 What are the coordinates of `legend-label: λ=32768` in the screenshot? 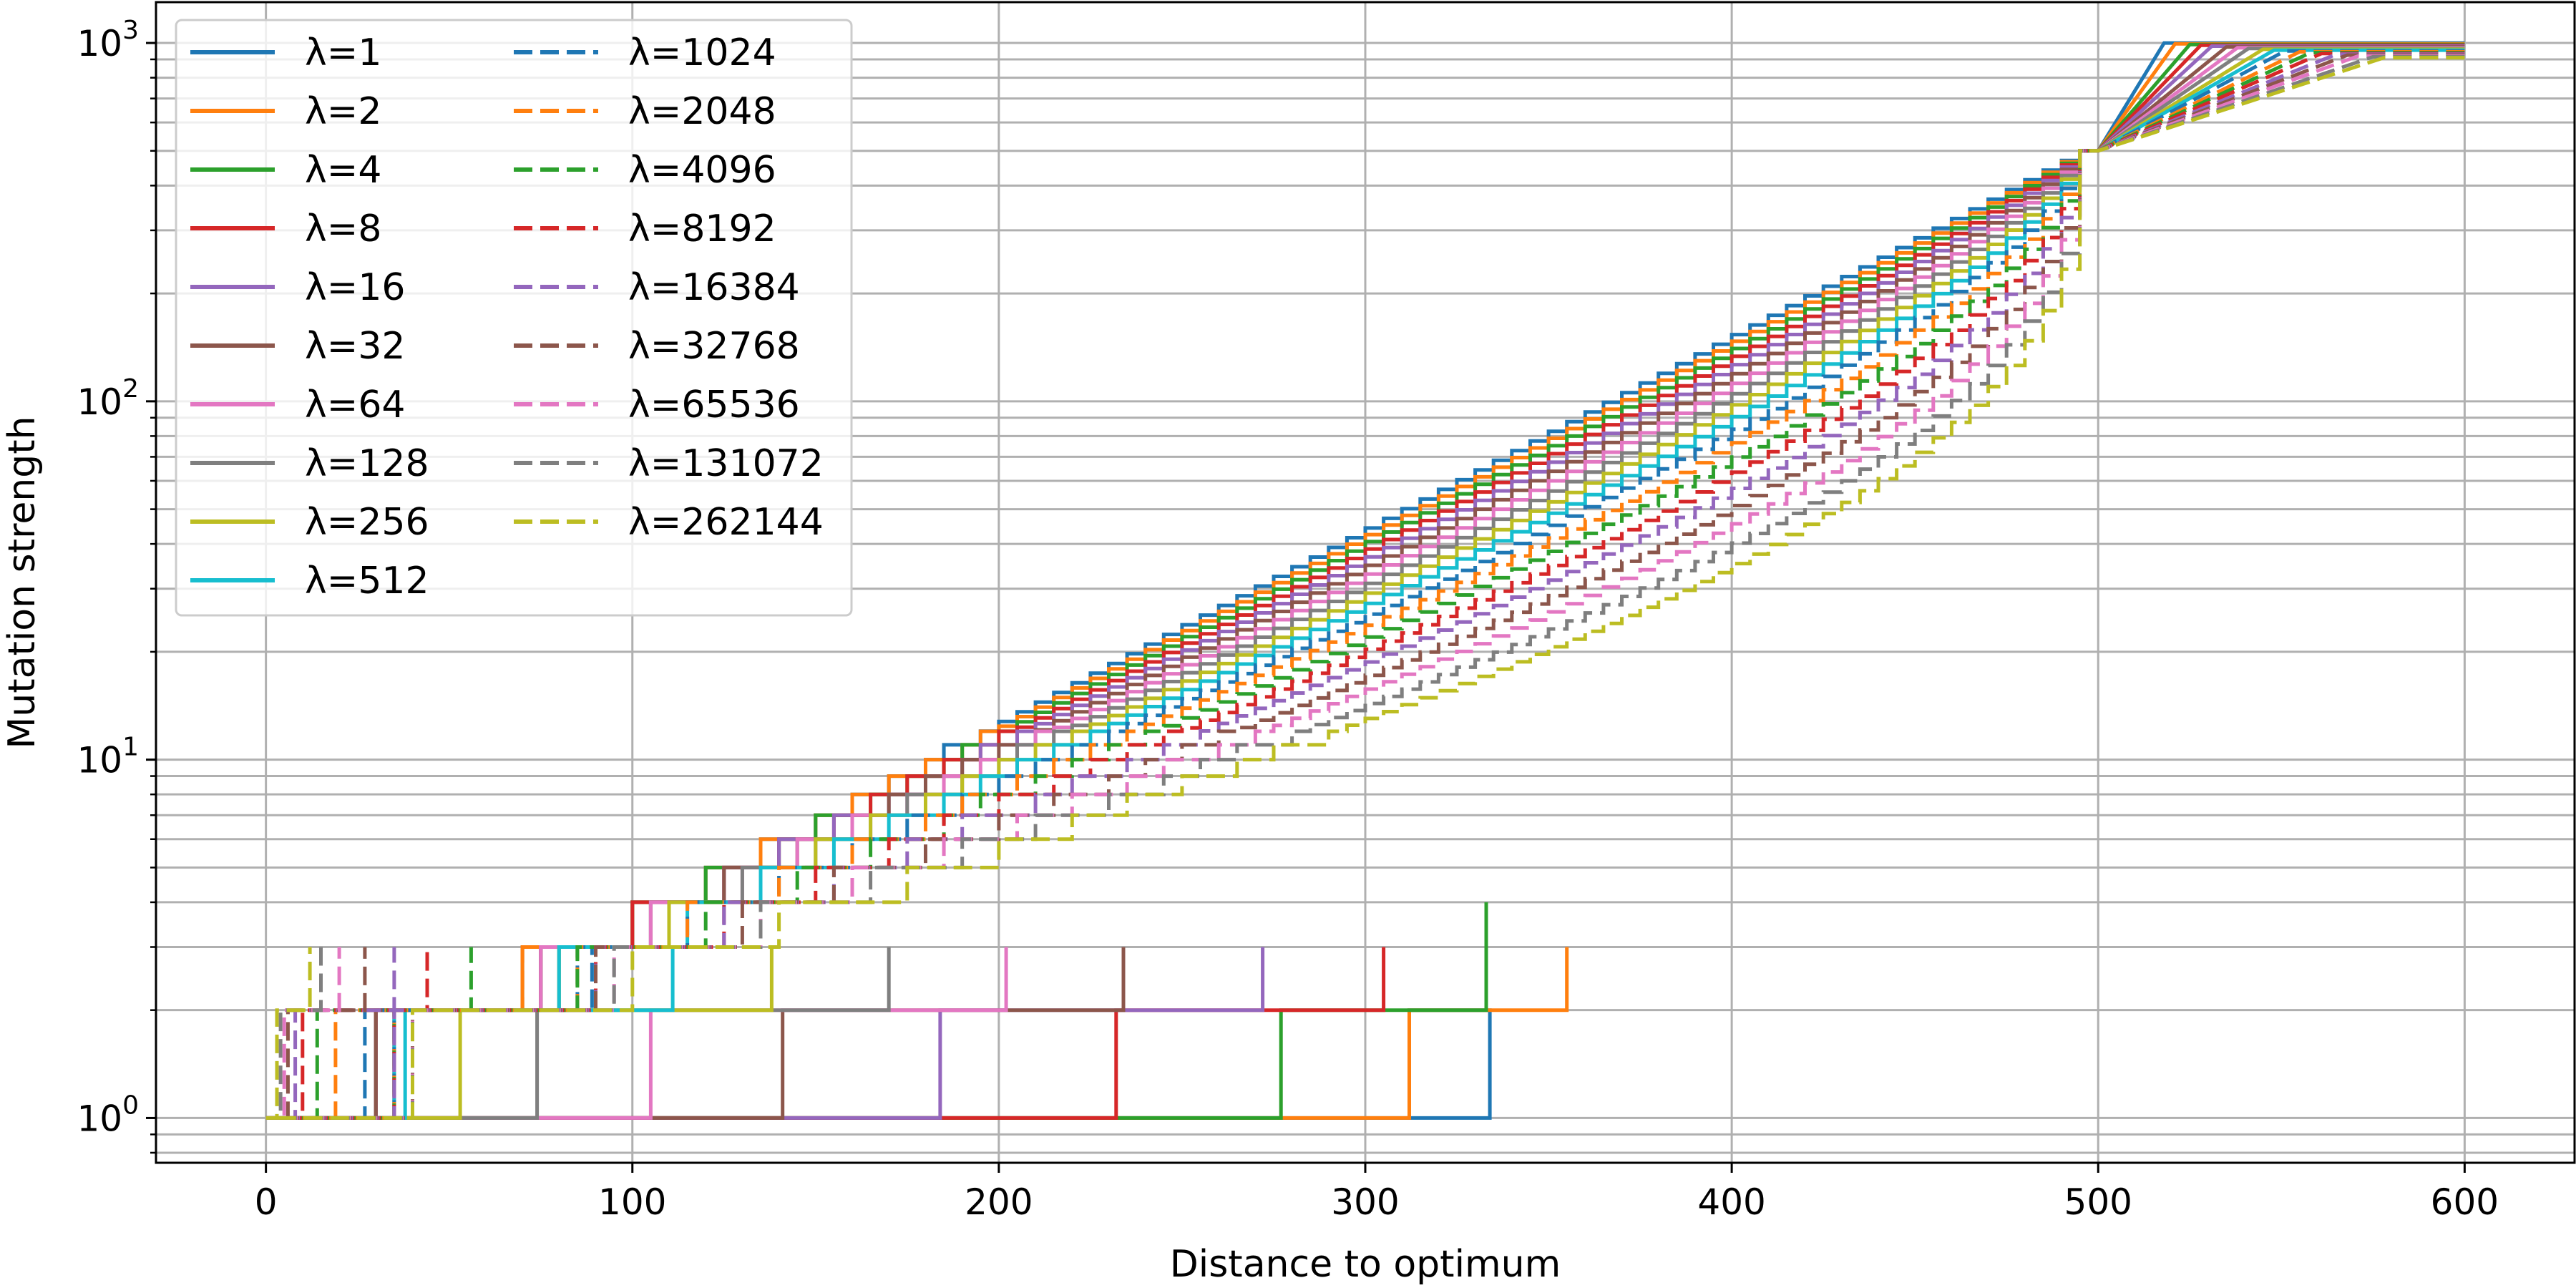 It's located at (714, 346).